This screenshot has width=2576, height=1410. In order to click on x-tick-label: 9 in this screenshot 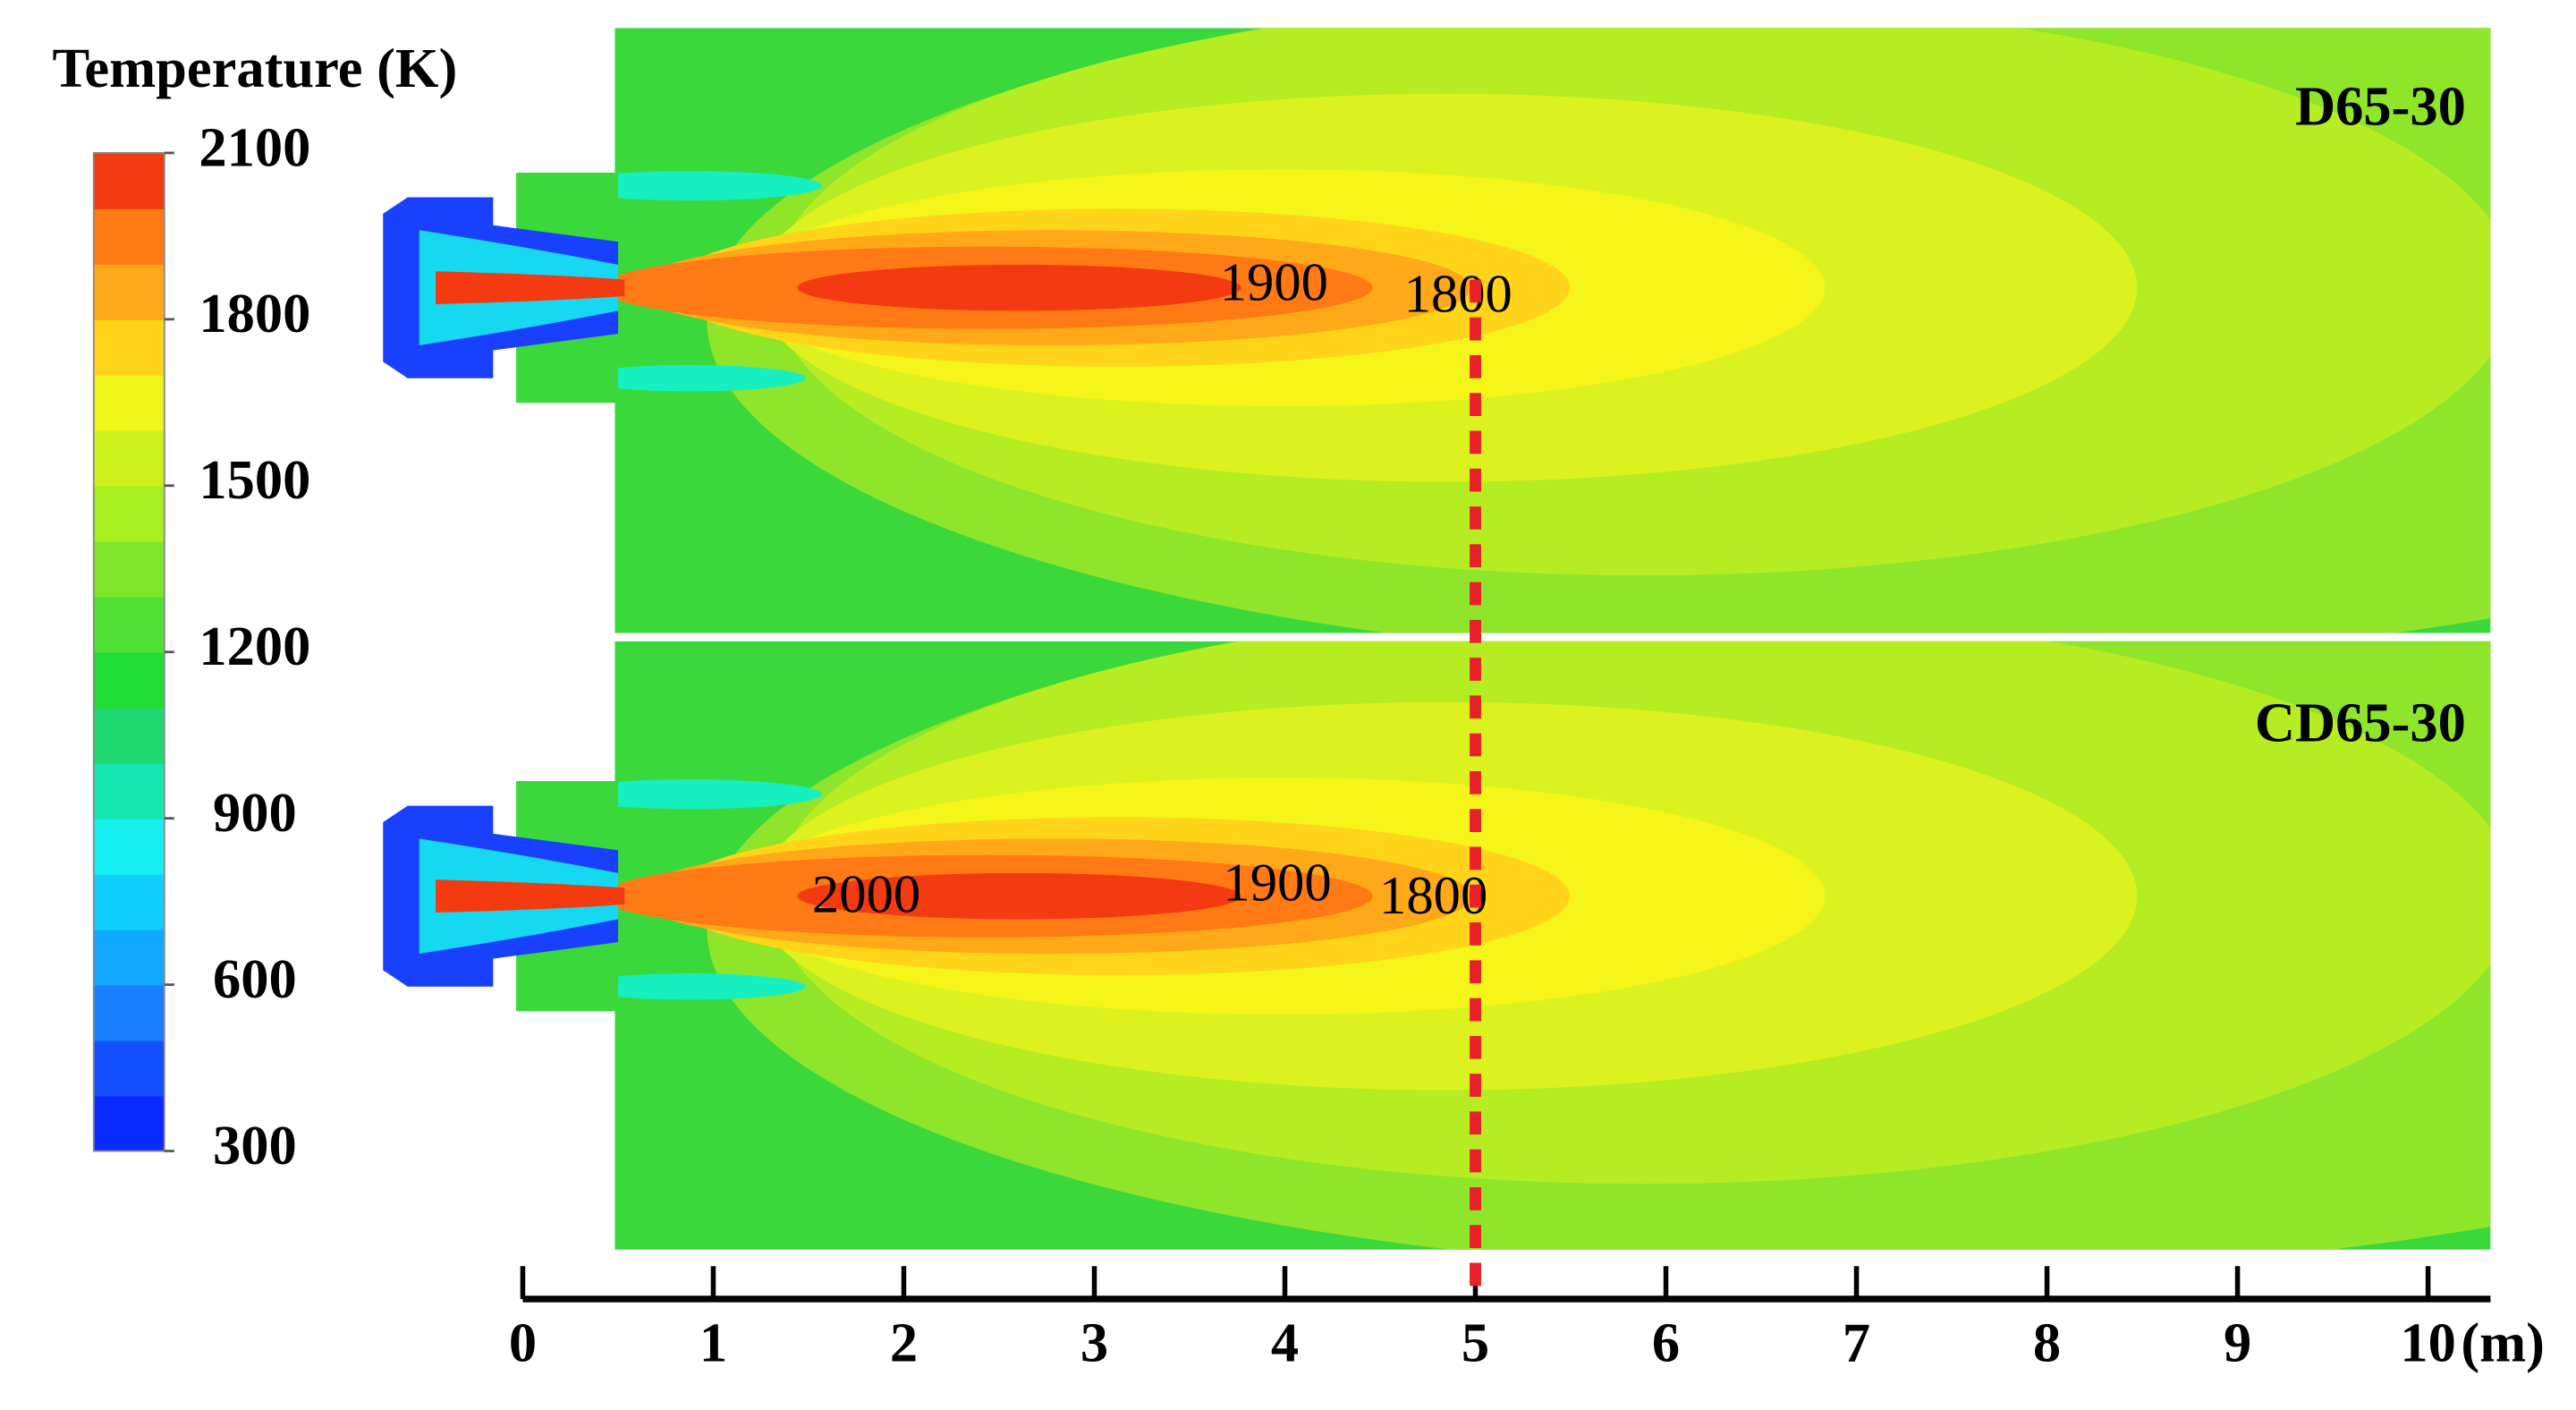, I will do `click(2237, 1342)`.